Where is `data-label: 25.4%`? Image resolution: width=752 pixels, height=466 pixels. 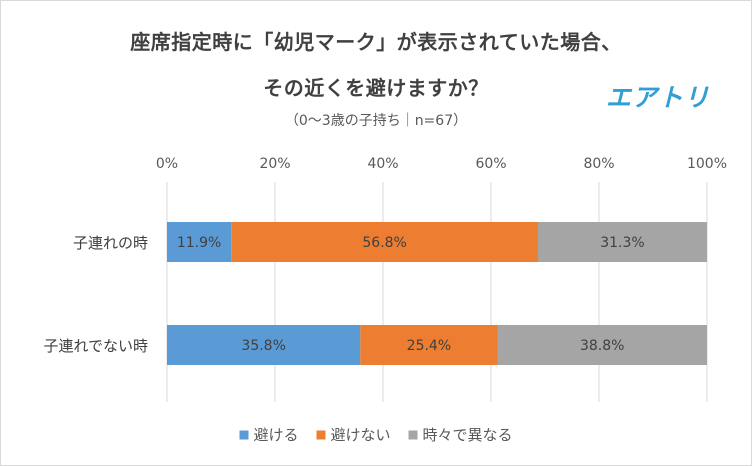 data-label: 25.4% is located at coordinates (429, 346).